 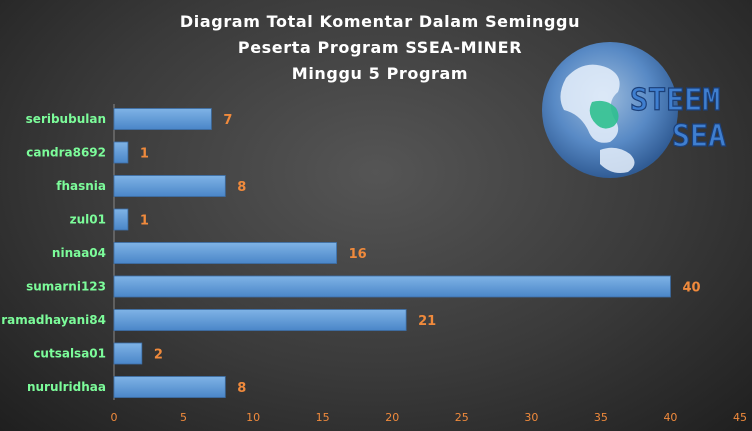 I want to click on bar-cutsalsa01, so click(x=128, y=353).